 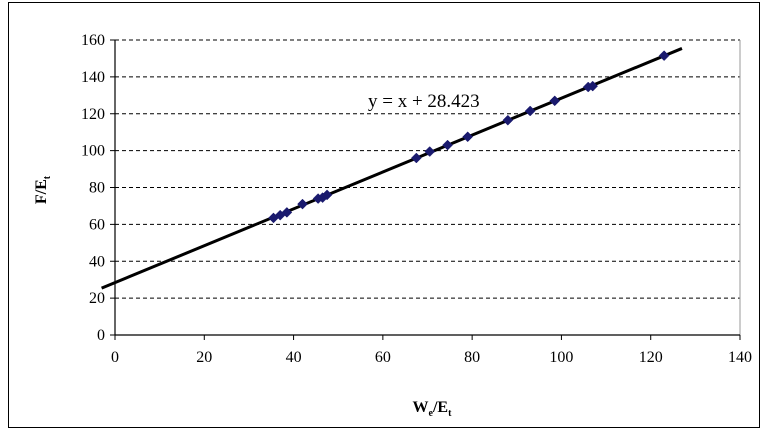 I want to click on x-tick-label: 60, so click(x=383, y=357).